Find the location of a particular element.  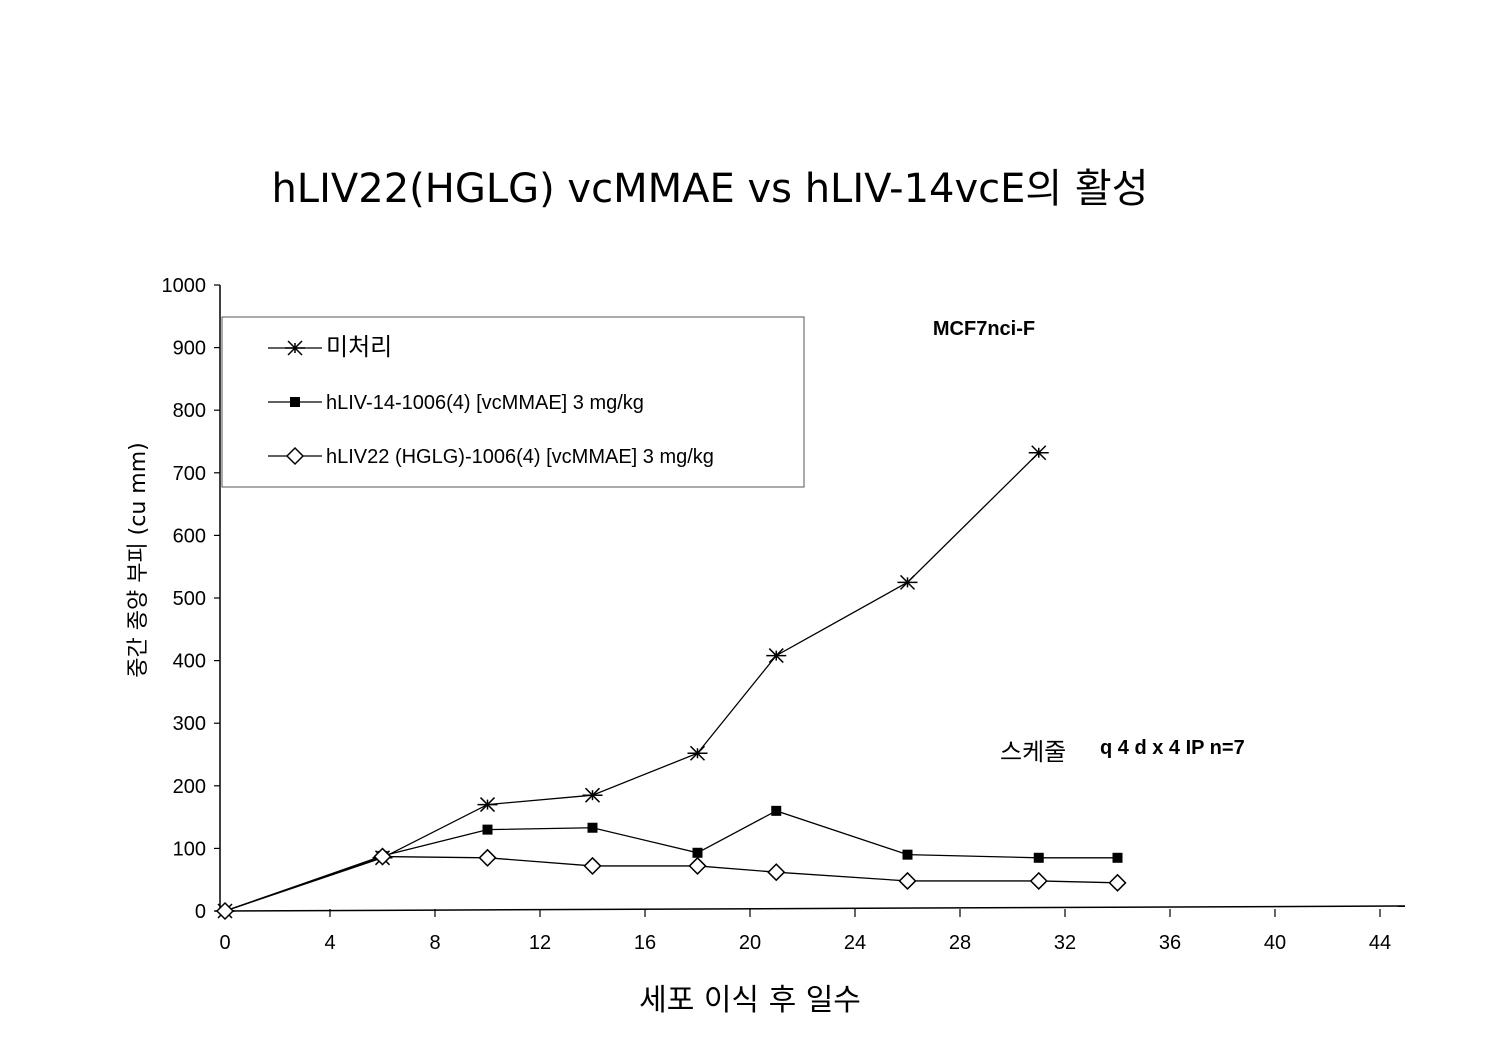

series-square is located at coordinates (671, 860).